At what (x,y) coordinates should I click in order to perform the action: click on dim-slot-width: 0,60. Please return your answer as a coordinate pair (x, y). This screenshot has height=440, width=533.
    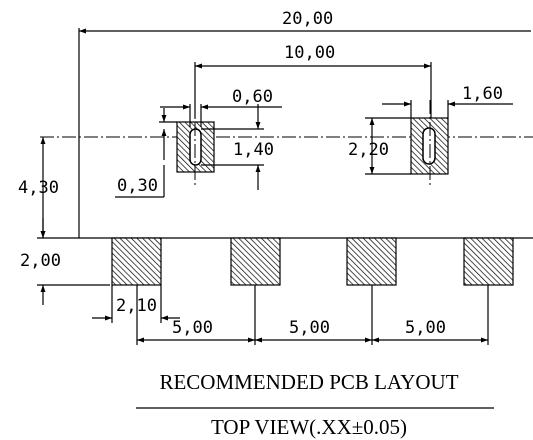
    Looking at the image, I should click on (252, 97).